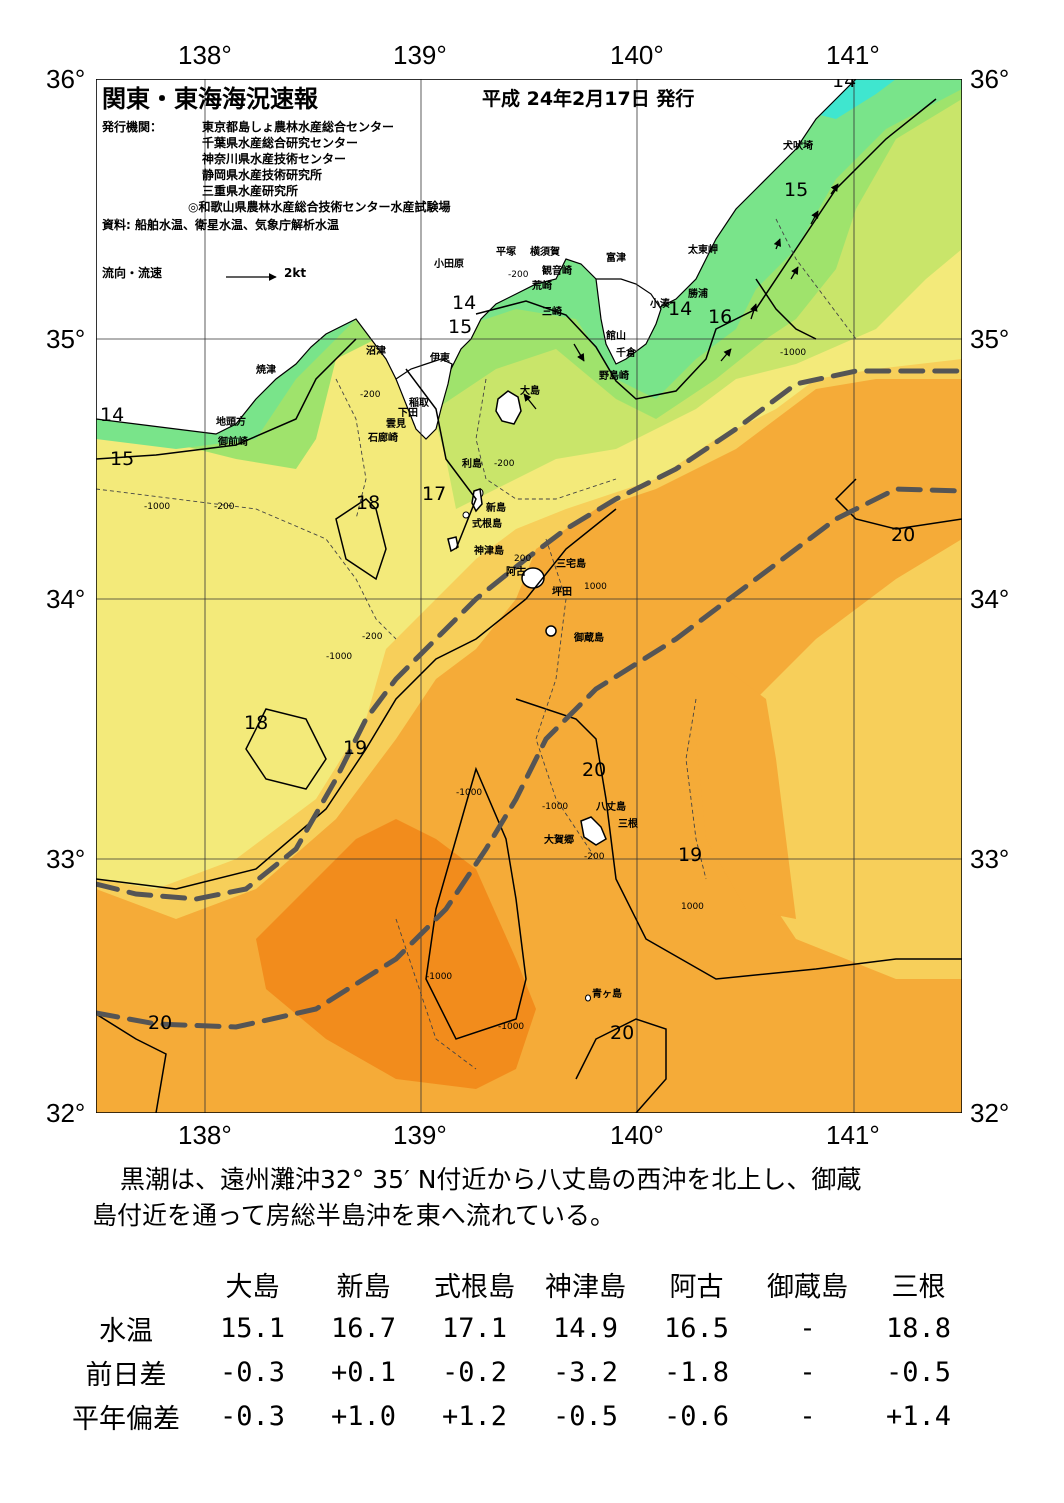 This screenshot has height=1503, width=1064. I want to click on lon-tick-140: 140°, so click(637, 55).